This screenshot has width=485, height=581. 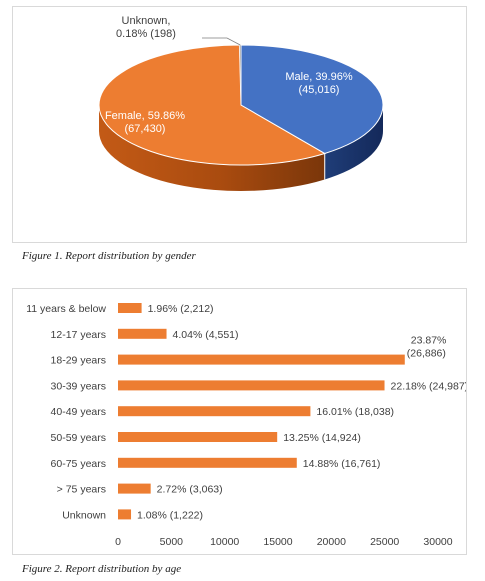 What do you see at coordinates (146, 34) in the screenshot?
I see `unknown-value-label: 0.18% (198)` at bounding box center [146, 34].